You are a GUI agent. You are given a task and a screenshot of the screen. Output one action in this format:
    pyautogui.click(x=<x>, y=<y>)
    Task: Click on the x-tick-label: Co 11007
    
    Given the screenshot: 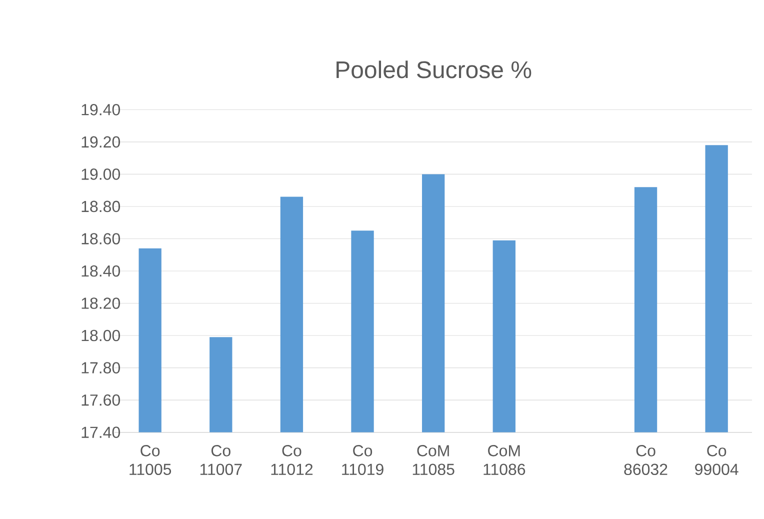 What is the action you would take?
    pyautogui.click(x=221, y=460)
    